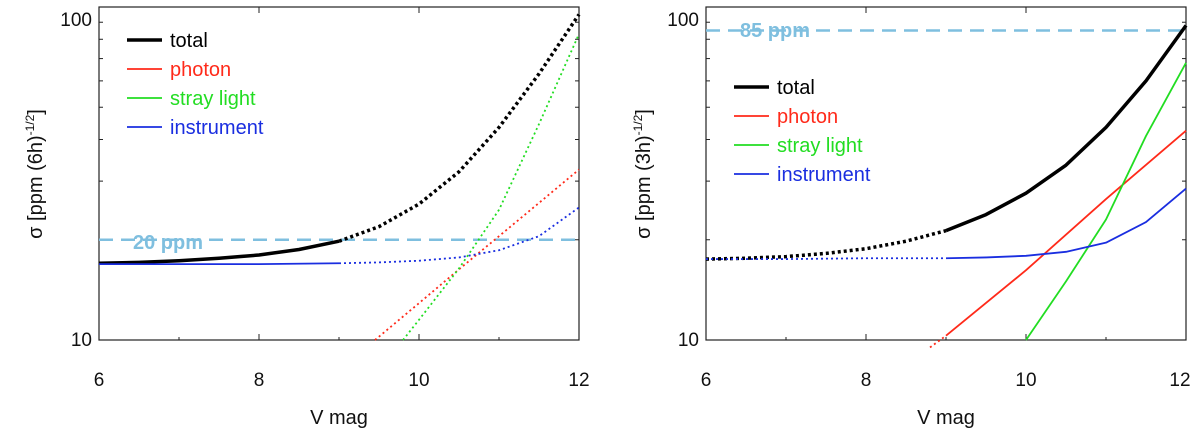 This screenshot has width=1200, height=433. I want to click on left-legend-instrument: instrument, so click(217, 128).